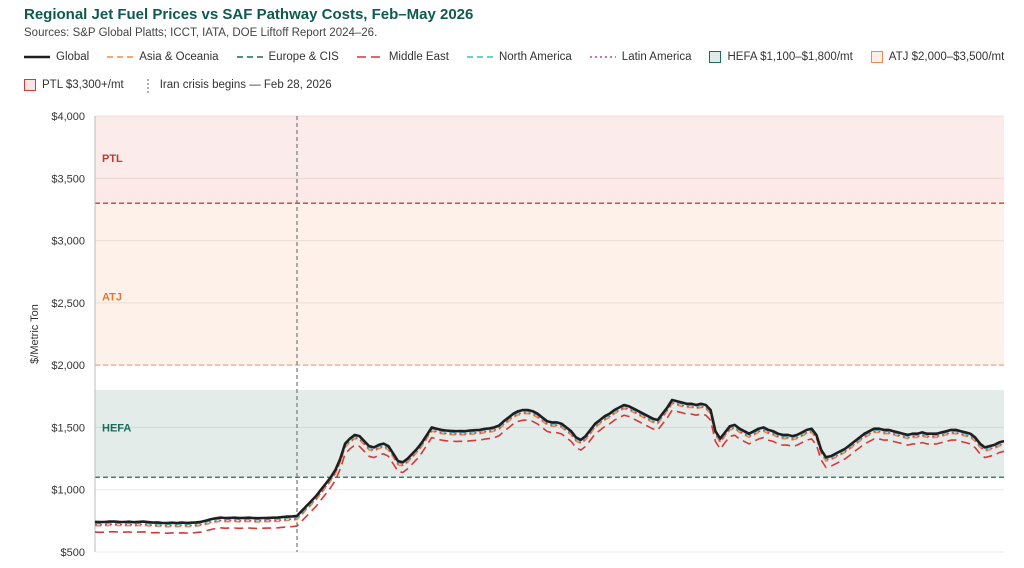 The height and width of the screenshot is (568, 1024). Describe the element at coordinates (656, 57) in the screenshot. I see `legend-label: Latin America` at that location.